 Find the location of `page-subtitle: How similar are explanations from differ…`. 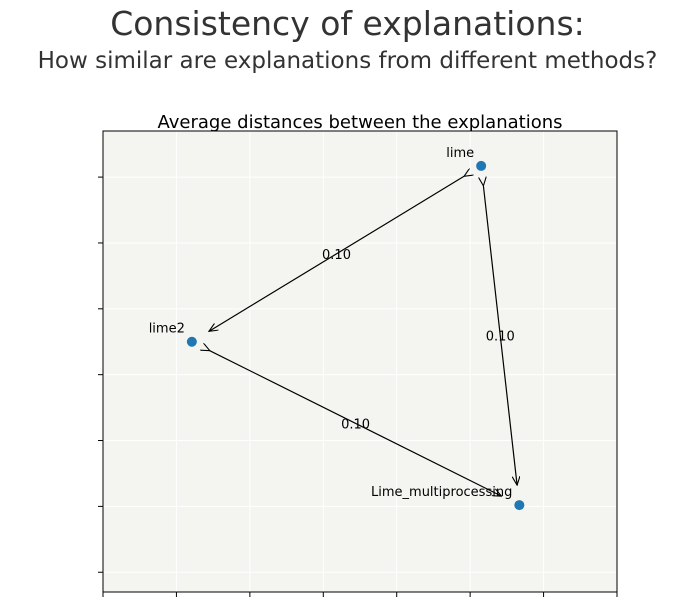

page-subtitle: How similar are explanations from differ… is located at coordinates (347, 61).